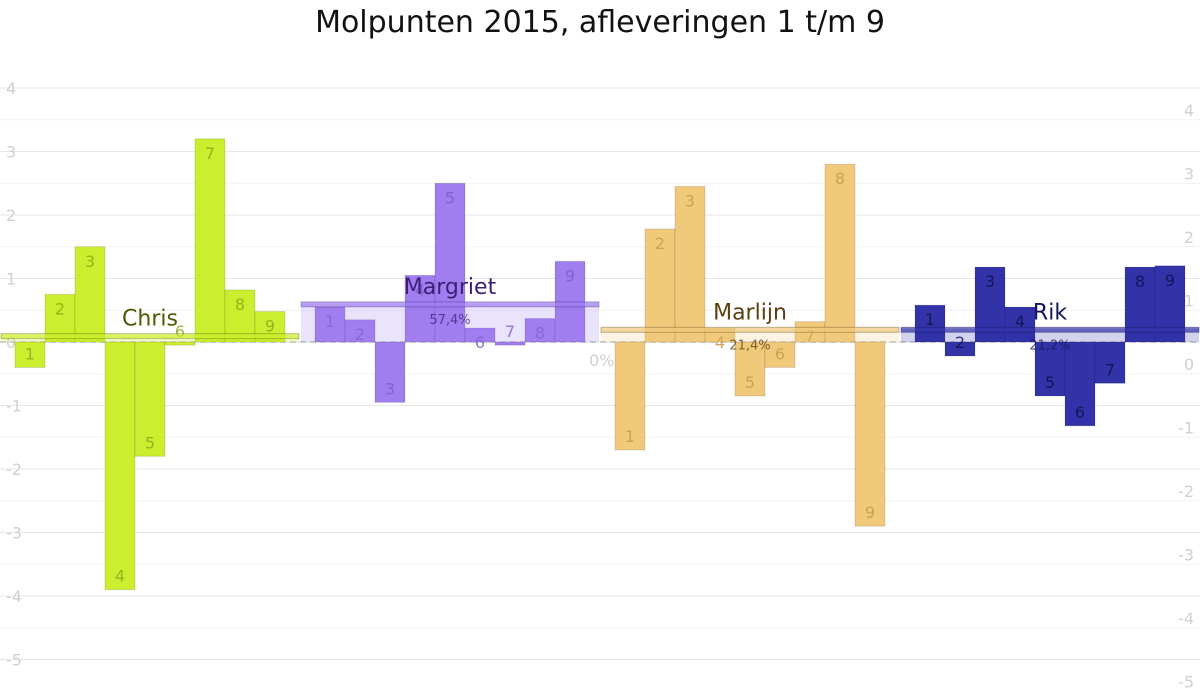  I want to click on y-tick-left: 4, so click(11, 88).